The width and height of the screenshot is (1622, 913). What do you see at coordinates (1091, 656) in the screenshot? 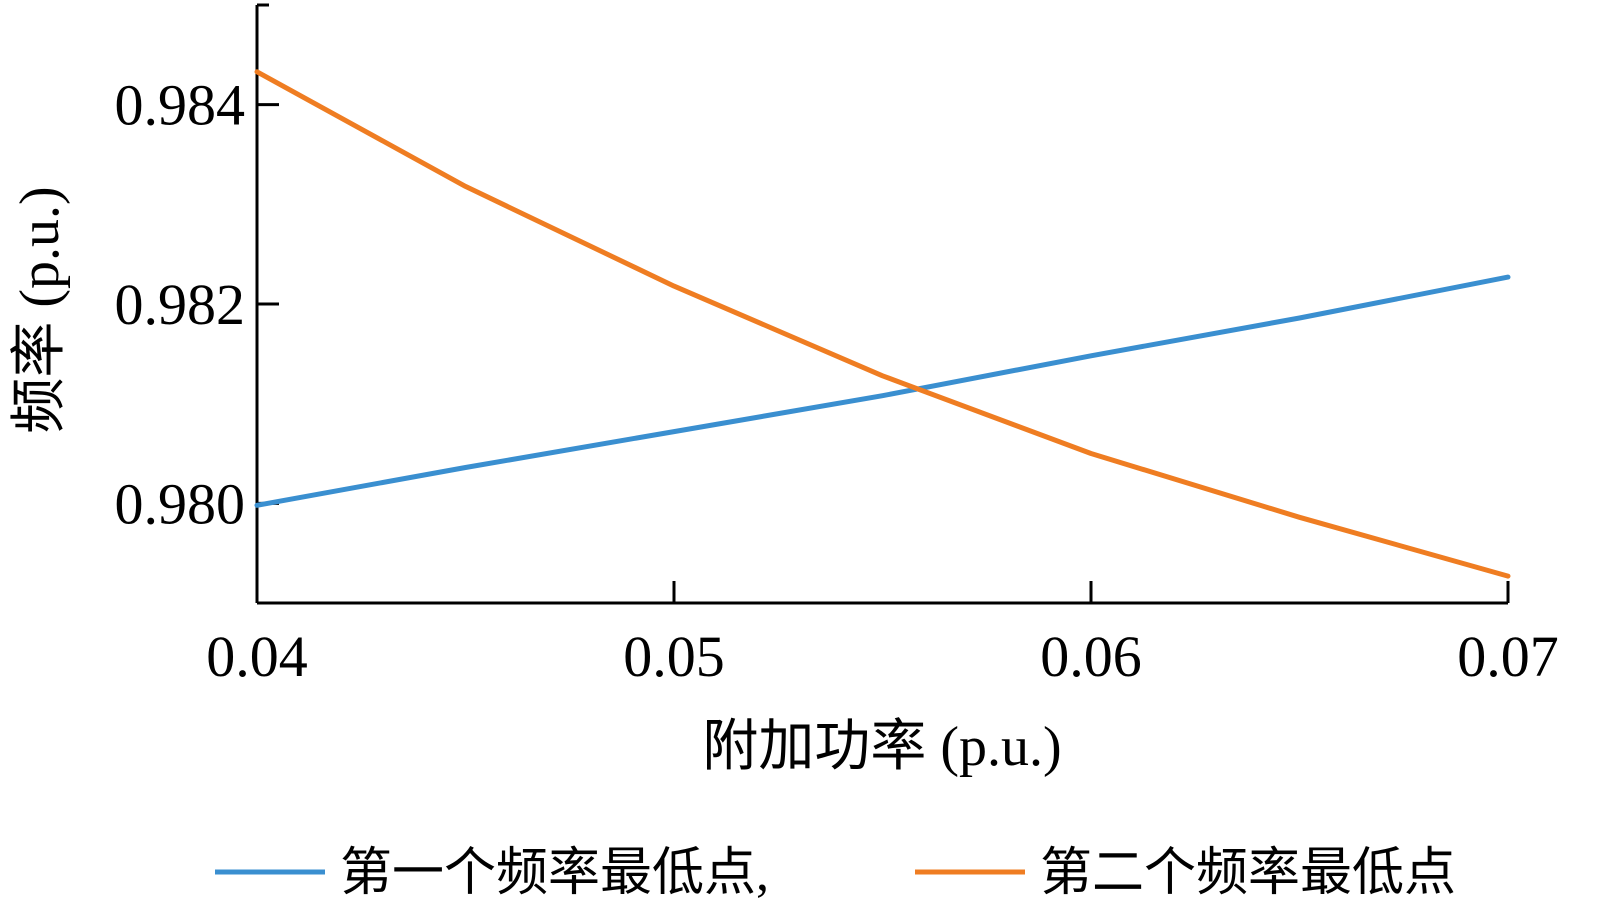
I see `x-tick-label: 0.06` at bounding box center [1091, 656].